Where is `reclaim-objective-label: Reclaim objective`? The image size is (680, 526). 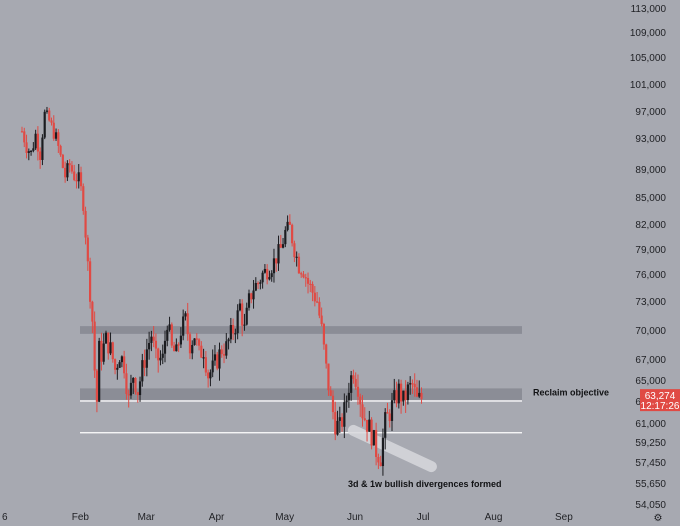
reclaim-objective-label: Reclaim objective is located at coordinates (571, 393).